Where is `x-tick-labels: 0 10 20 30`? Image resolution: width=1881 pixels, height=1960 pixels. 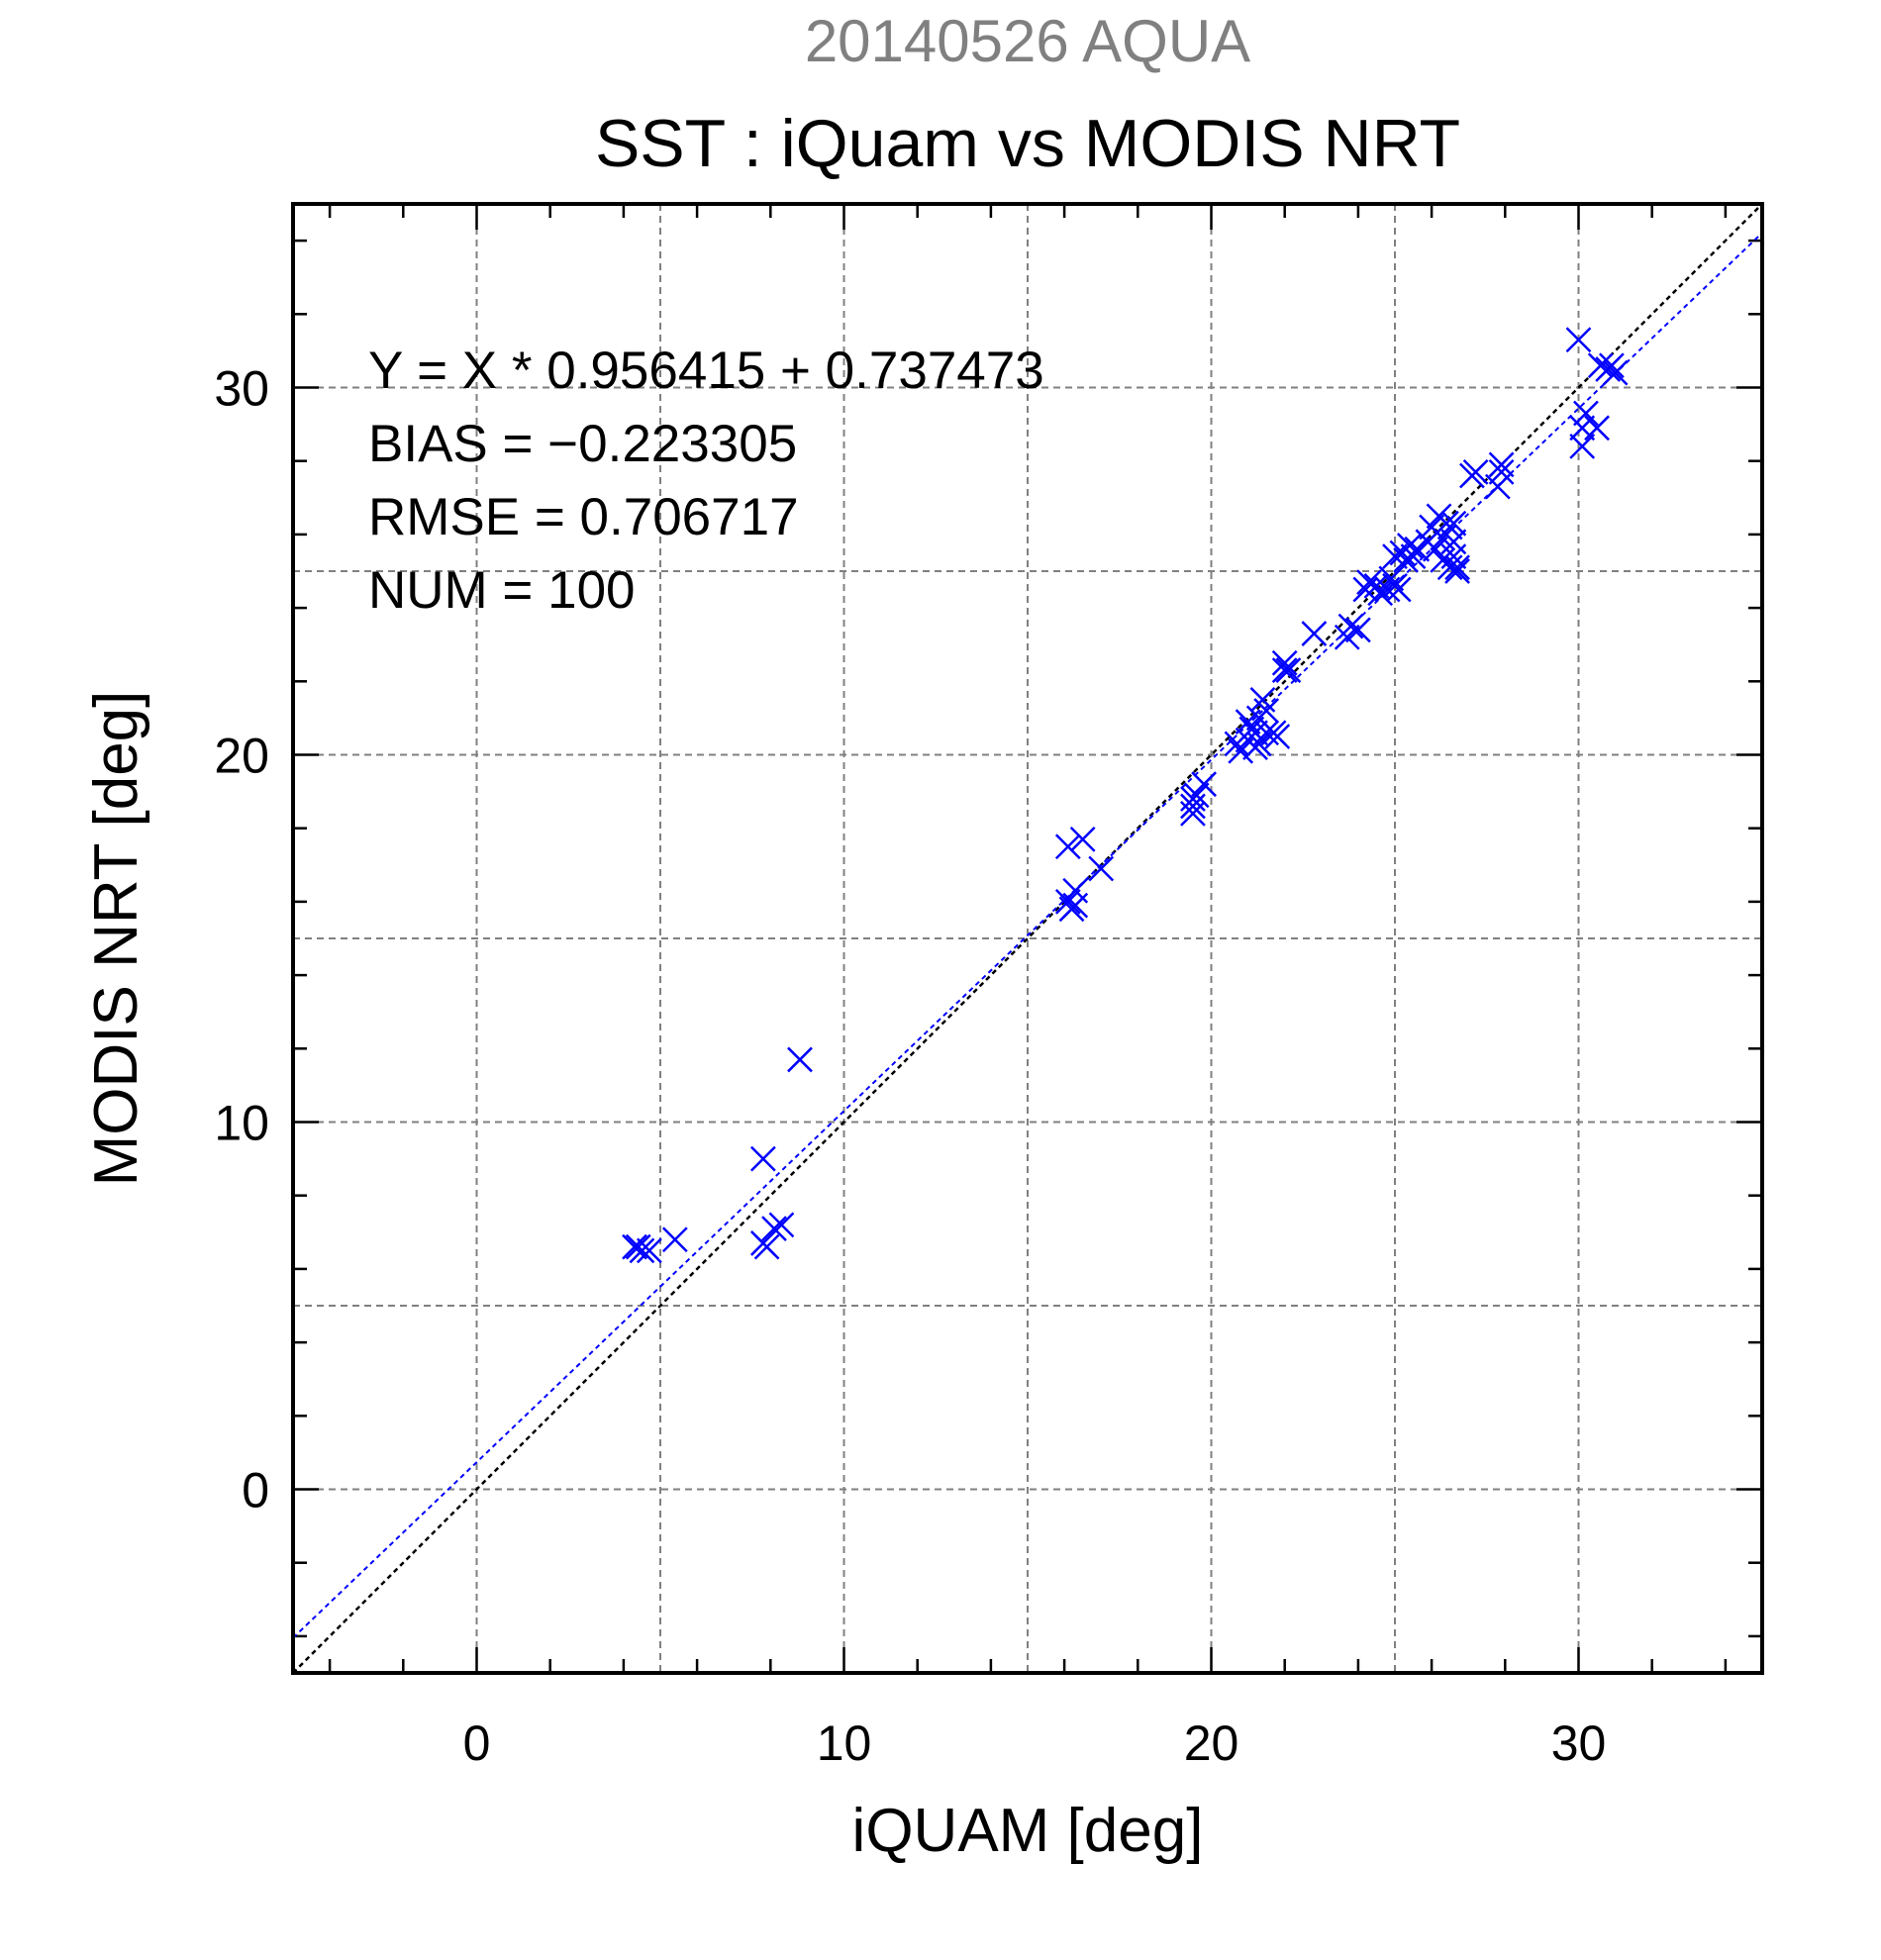
x-tick-labels: 0 10 20 30 is located at coordinates (1035, 1743).